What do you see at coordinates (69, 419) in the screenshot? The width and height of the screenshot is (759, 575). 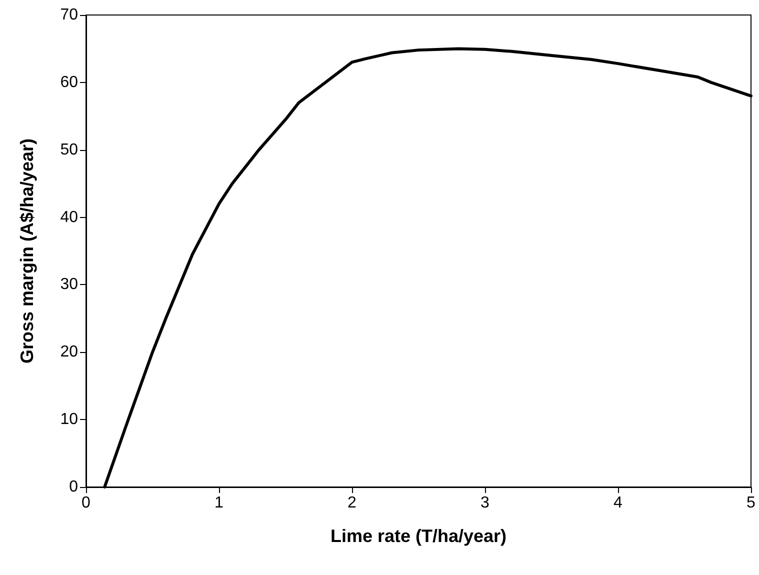 I see `y-tick-label: 10` at bounding box center [69, 419].